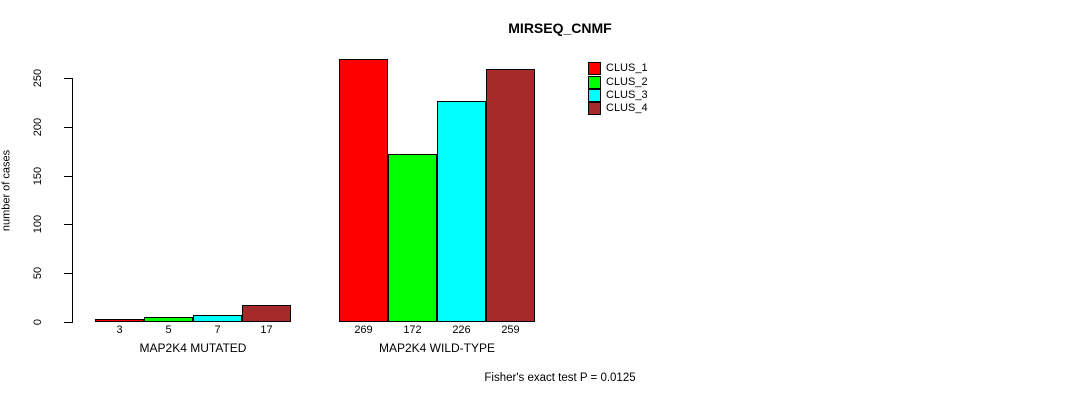  Describe the element at coordinates (119, 320) in the screenshot. I see `bar-clus_1-mutated` at that location.